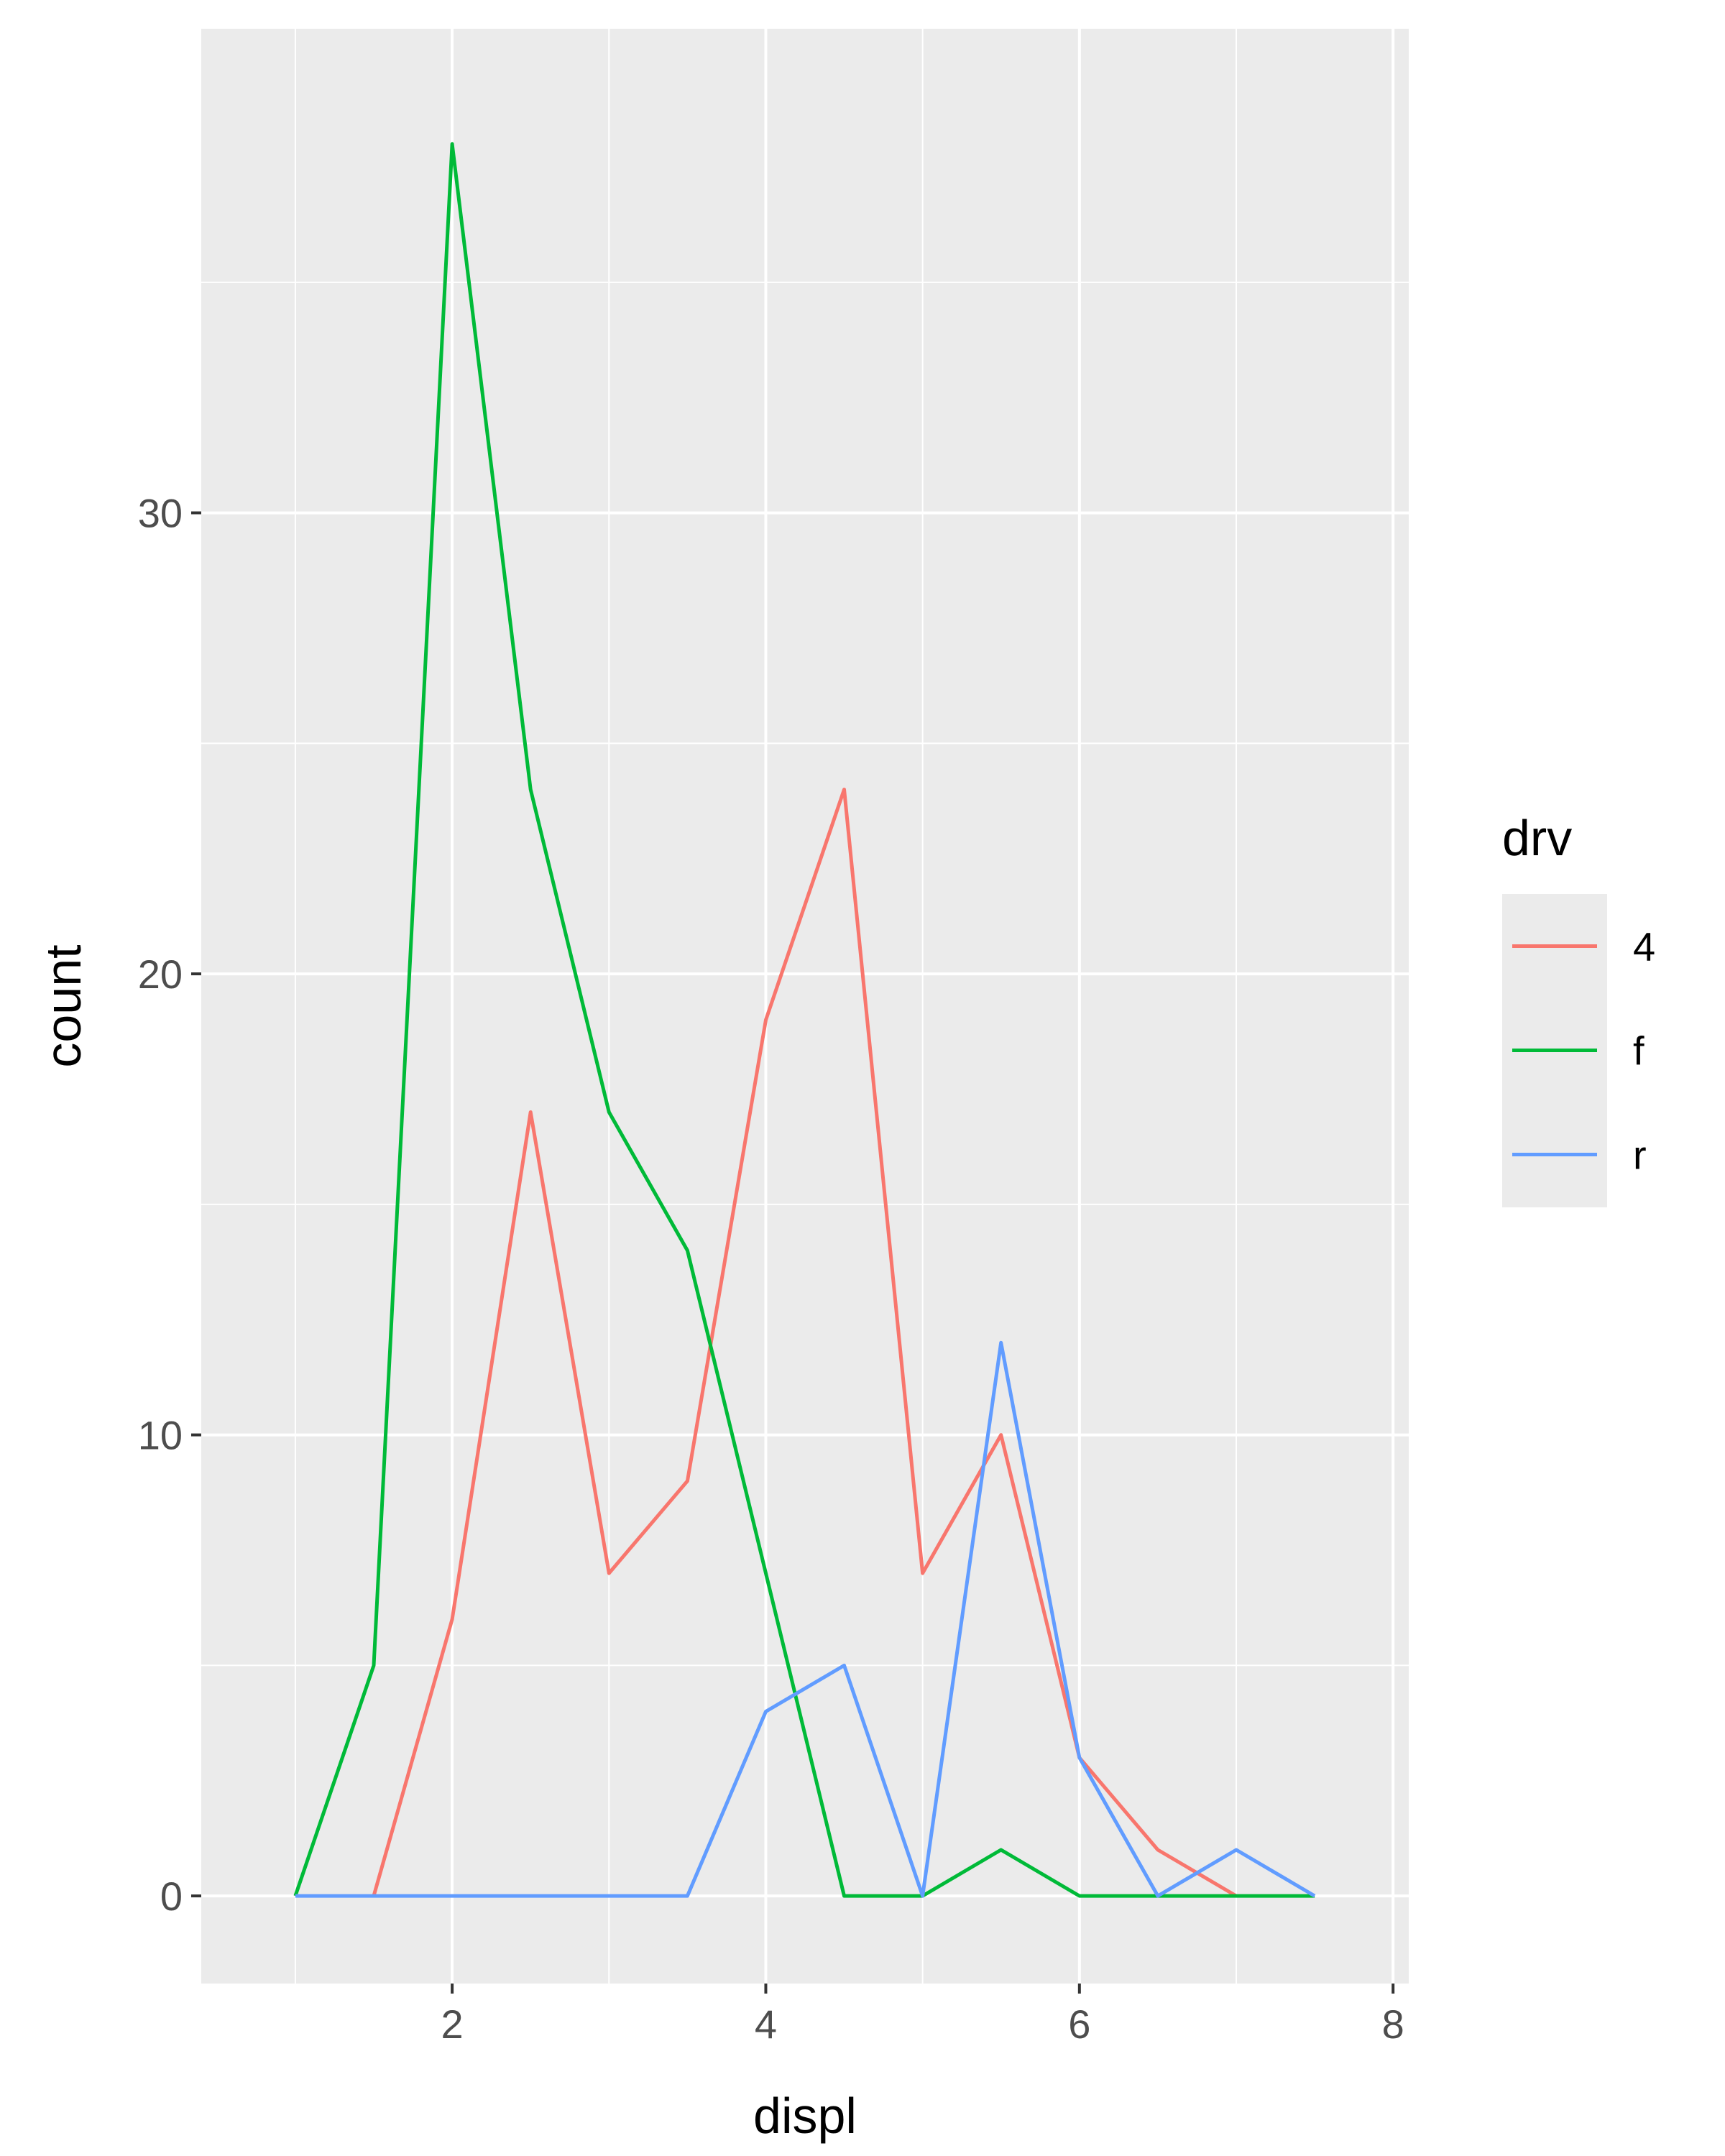 The image size is (1725, 2156). What do you see at coordinates (452, 2024) in the screenshot?
I see `x-tick-label: 2` at bounding box center [452, 2024].